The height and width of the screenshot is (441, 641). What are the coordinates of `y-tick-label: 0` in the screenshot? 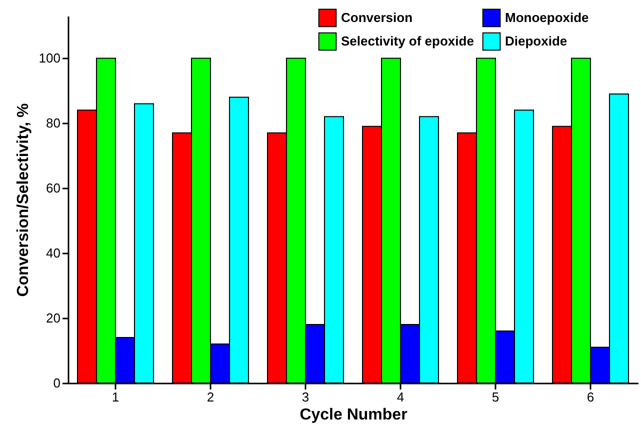 It's located at (56, 383).